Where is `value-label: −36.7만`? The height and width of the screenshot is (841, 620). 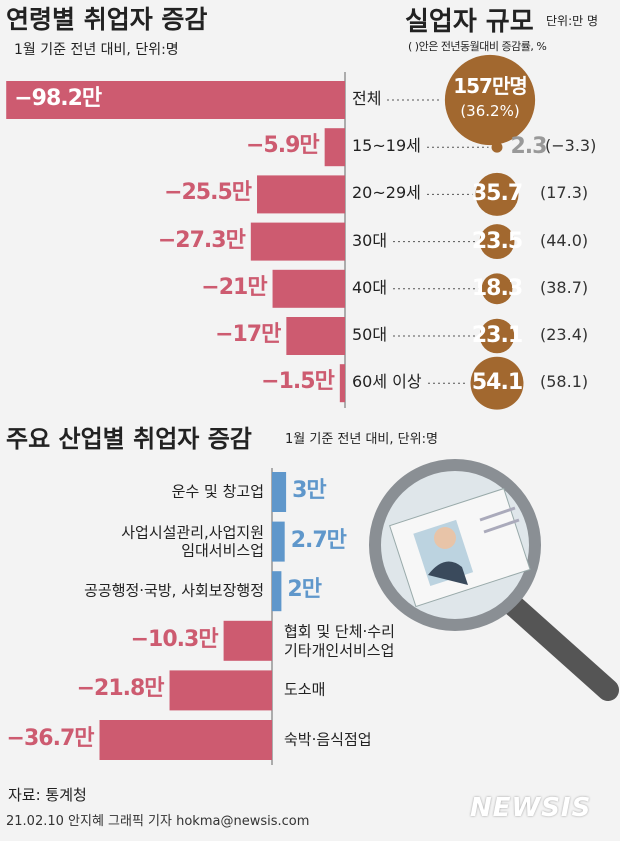 value-label: −36.7만 is located at coordinates (50, 738).